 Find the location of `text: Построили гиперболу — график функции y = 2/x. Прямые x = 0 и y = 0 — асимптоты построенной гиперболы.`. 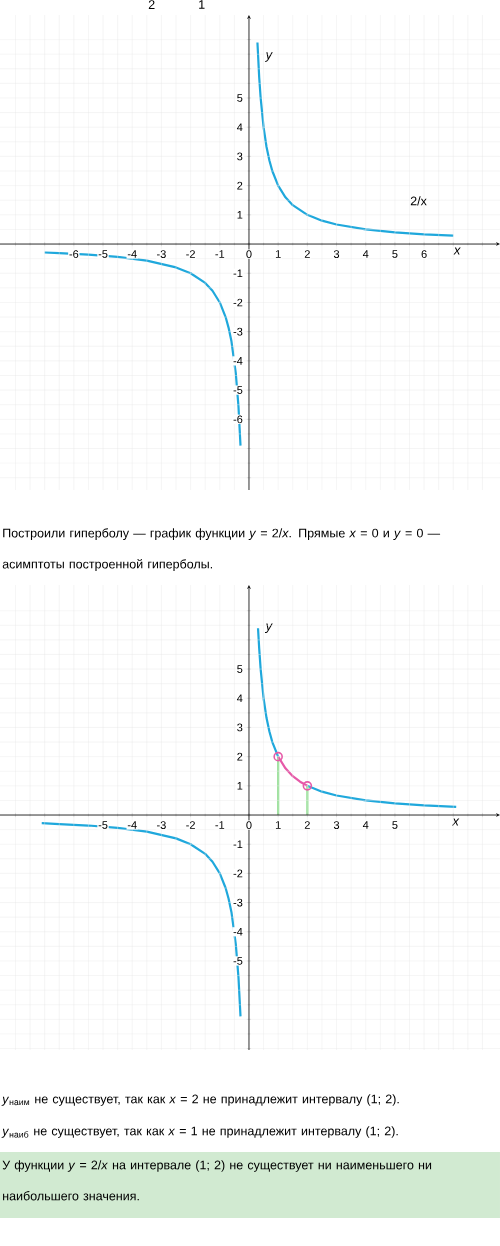

text: Построили гиперболу — график функции y = 2/x. Прямые x = 0 и y = 0 — асимптоты построенной гиперболы. is located at coordinates (221, 549).